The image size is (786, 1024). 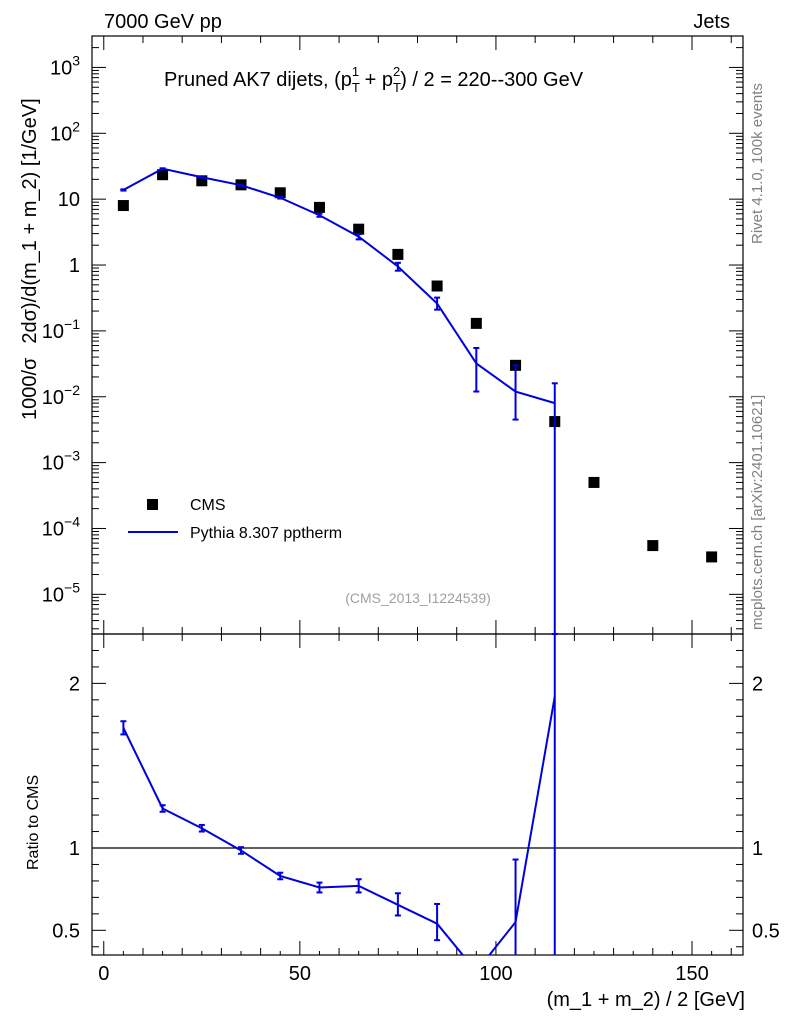 I want to click on ratio-y-tick-label-right: 2, so click(x=757, y=684).